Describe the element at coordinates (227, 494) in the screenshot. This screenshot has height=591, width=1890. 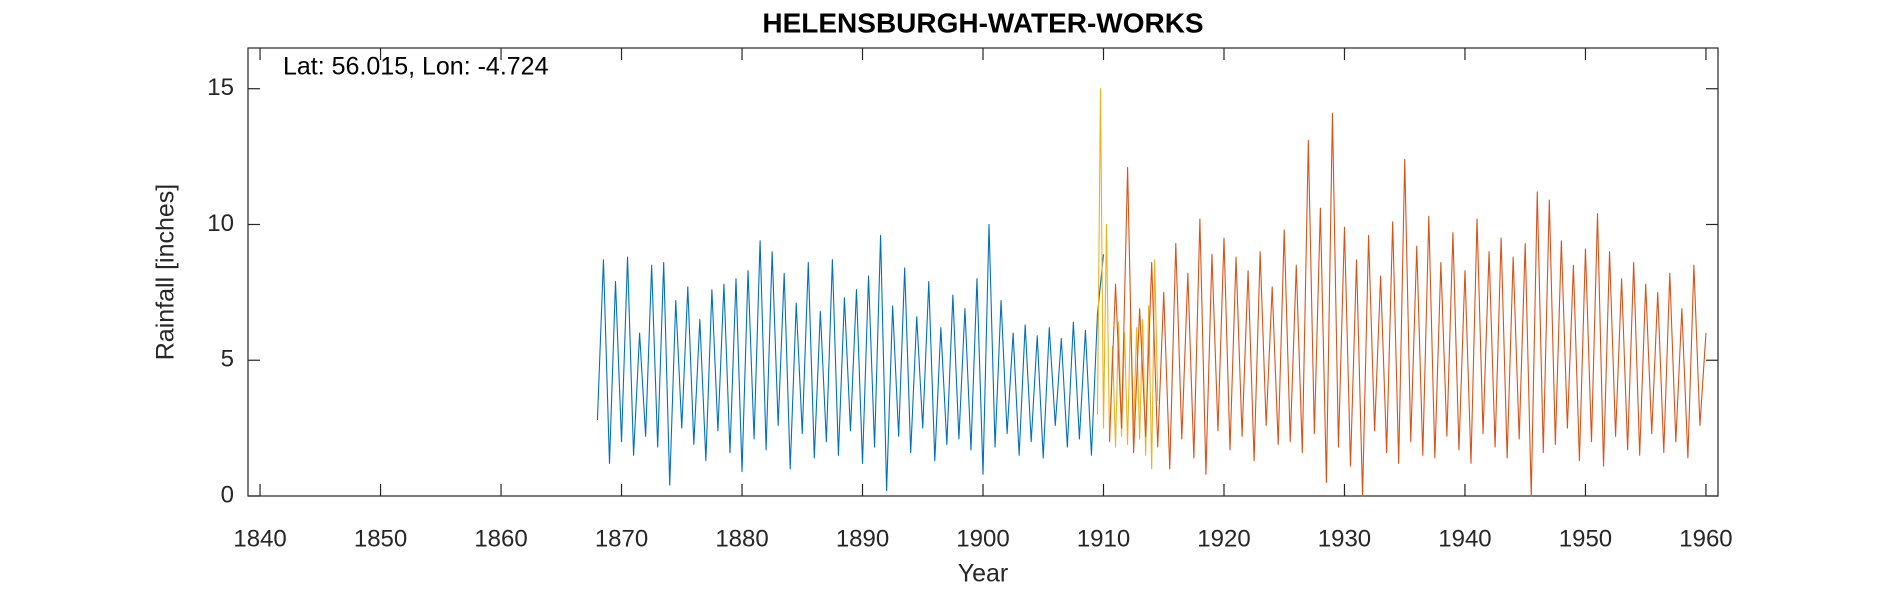
I see `y-tick-label: 0` at that location.